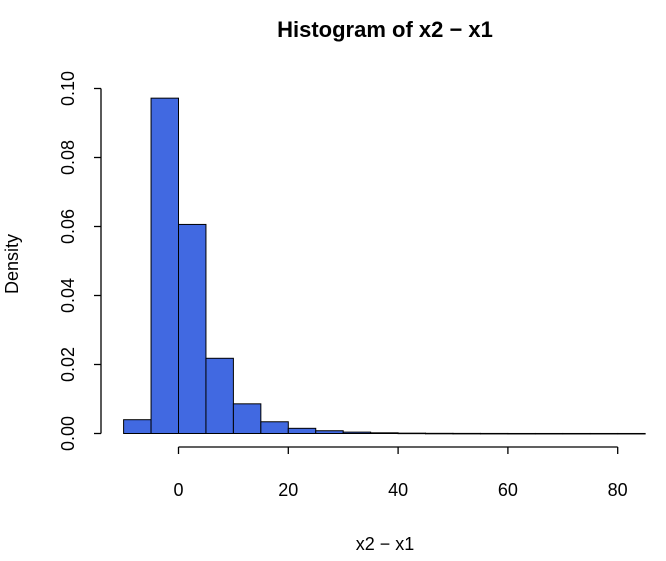 The height and width of the screenshot is (561, 666). What do you see at coordinates (68, 88) in the screenshot?
I see `y-tick-label: 0.10` at bounding box center [68, 88].